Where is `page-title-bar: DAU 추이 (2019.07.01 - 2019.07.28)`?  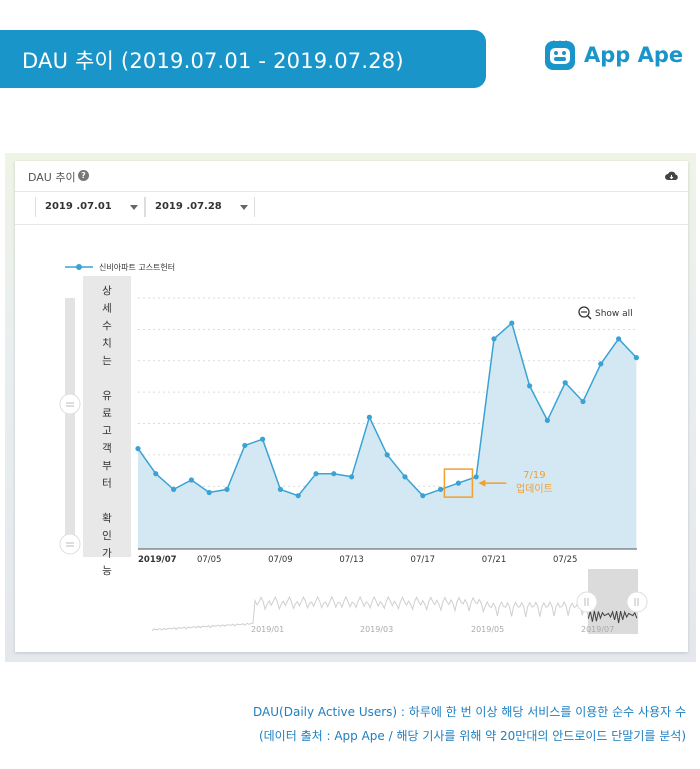
page-title-bar: DAU 추이 (2019.07.01 - 2019.07.28) is located at coordinates (243, 59).